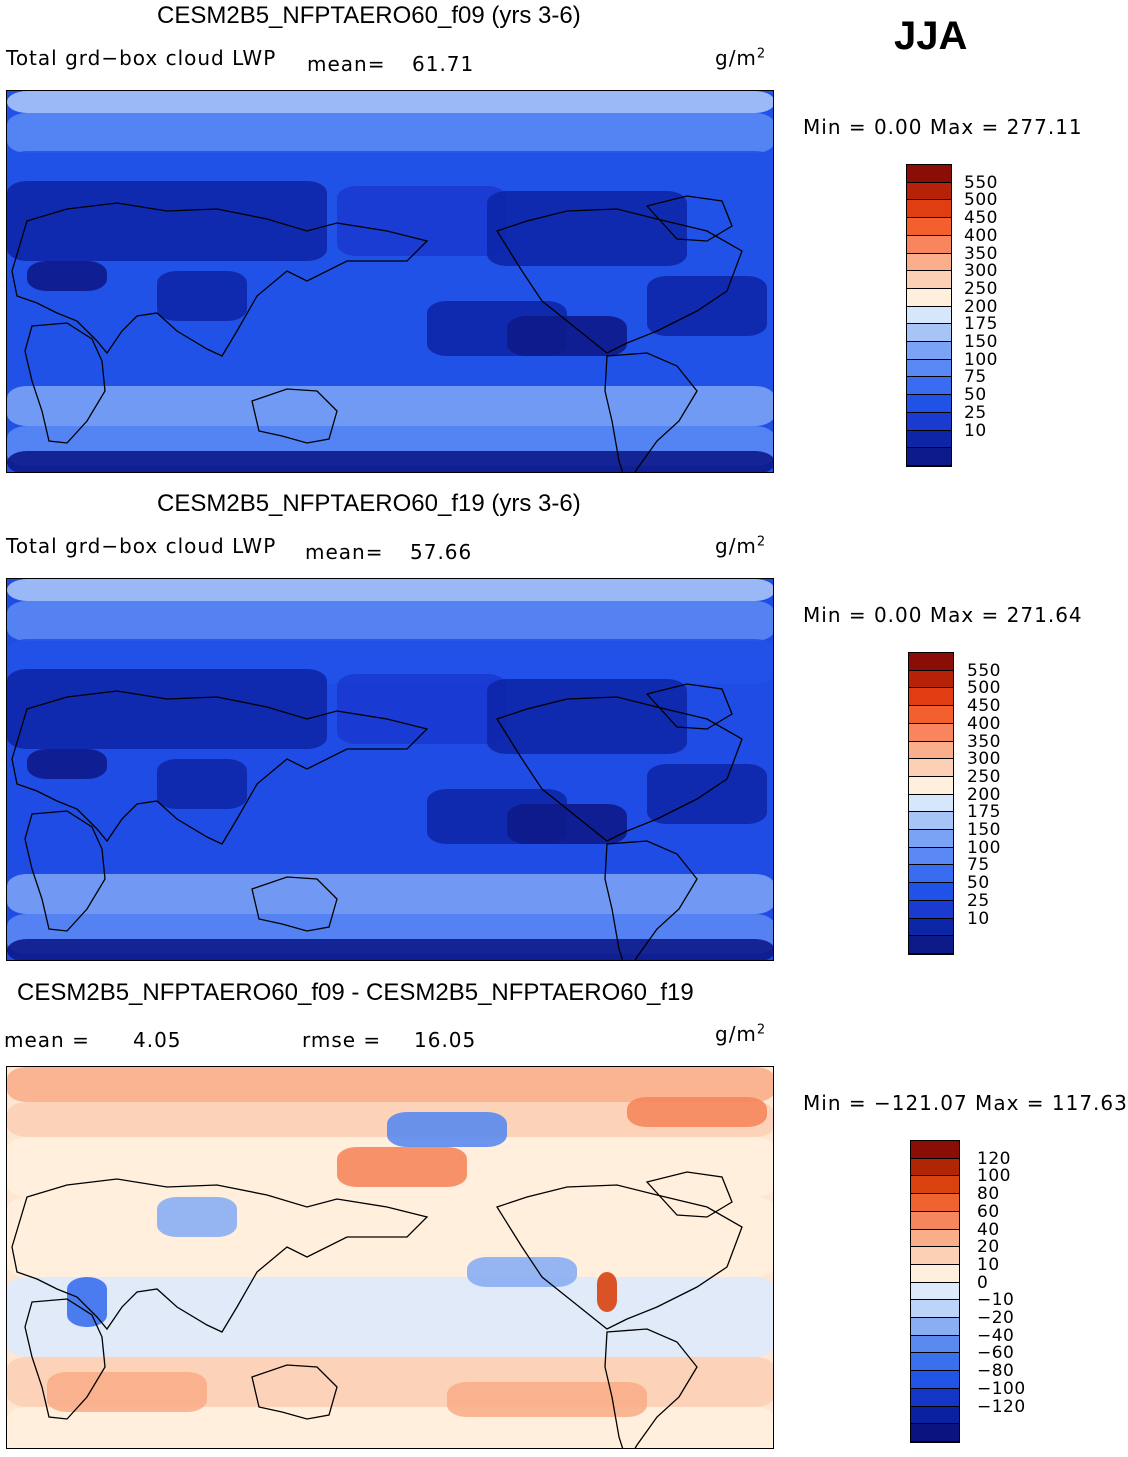 This screenshot has height=1457, width=1128. I want to click on panel2-mean-label: mean=, so click(344, 552).